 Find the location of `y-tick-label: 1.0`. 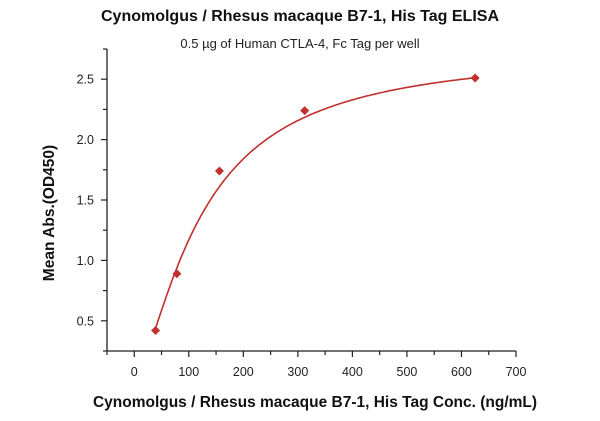

y-tick-label: 1.0 is located at coordinates (85, 261).